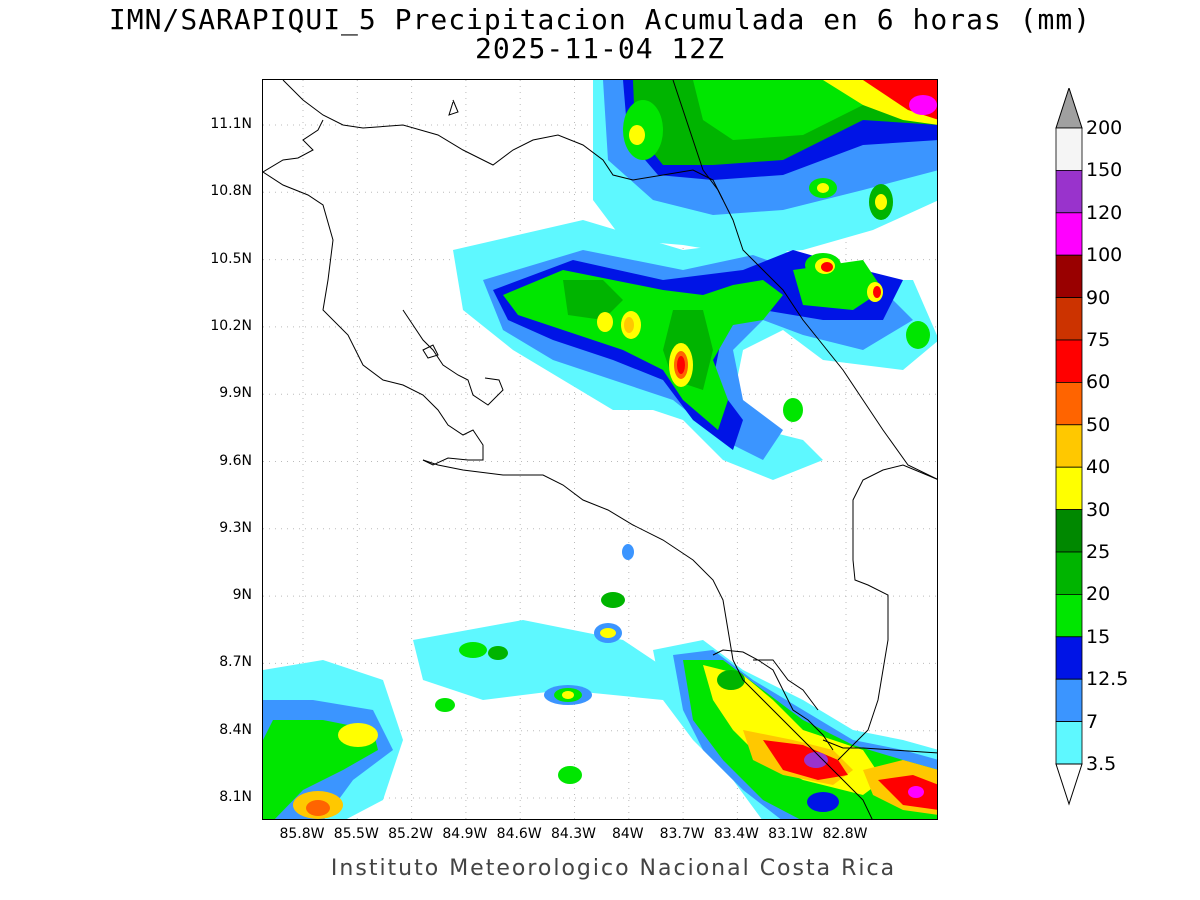  I want to click on legend-level-label: 200, so click(1104, 128).